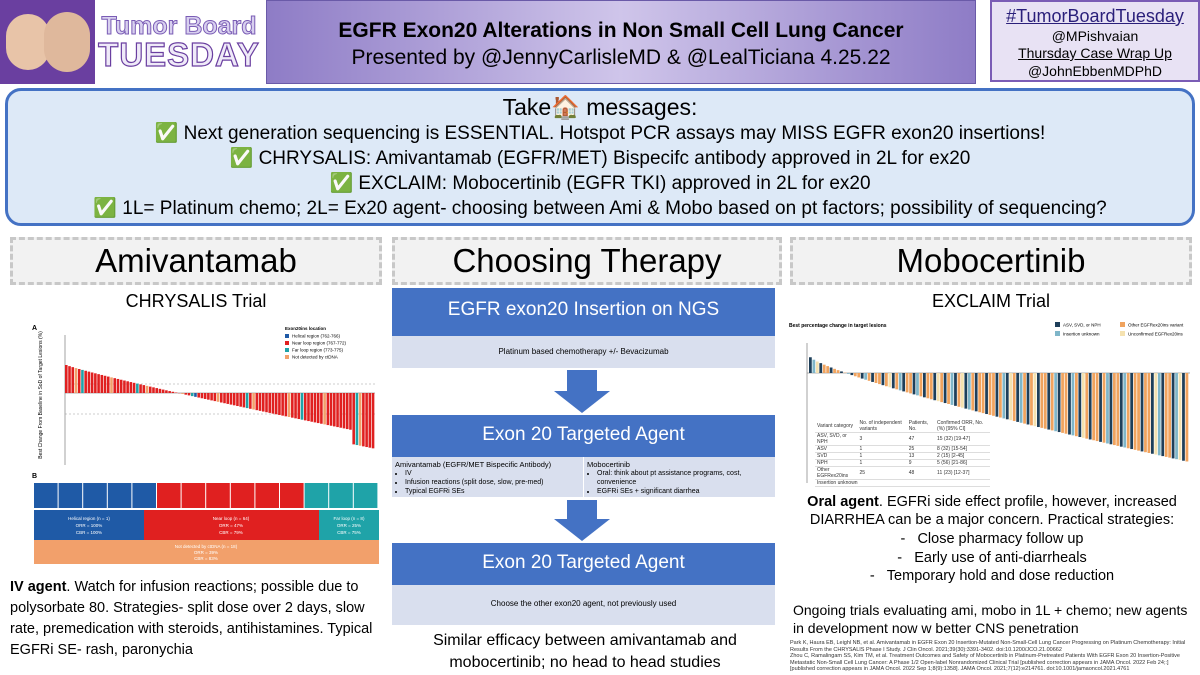 The height and width of the screenshot is (675, 1200). I want to click on table-cell: 11 (23) [12-37], so click(962, 473).